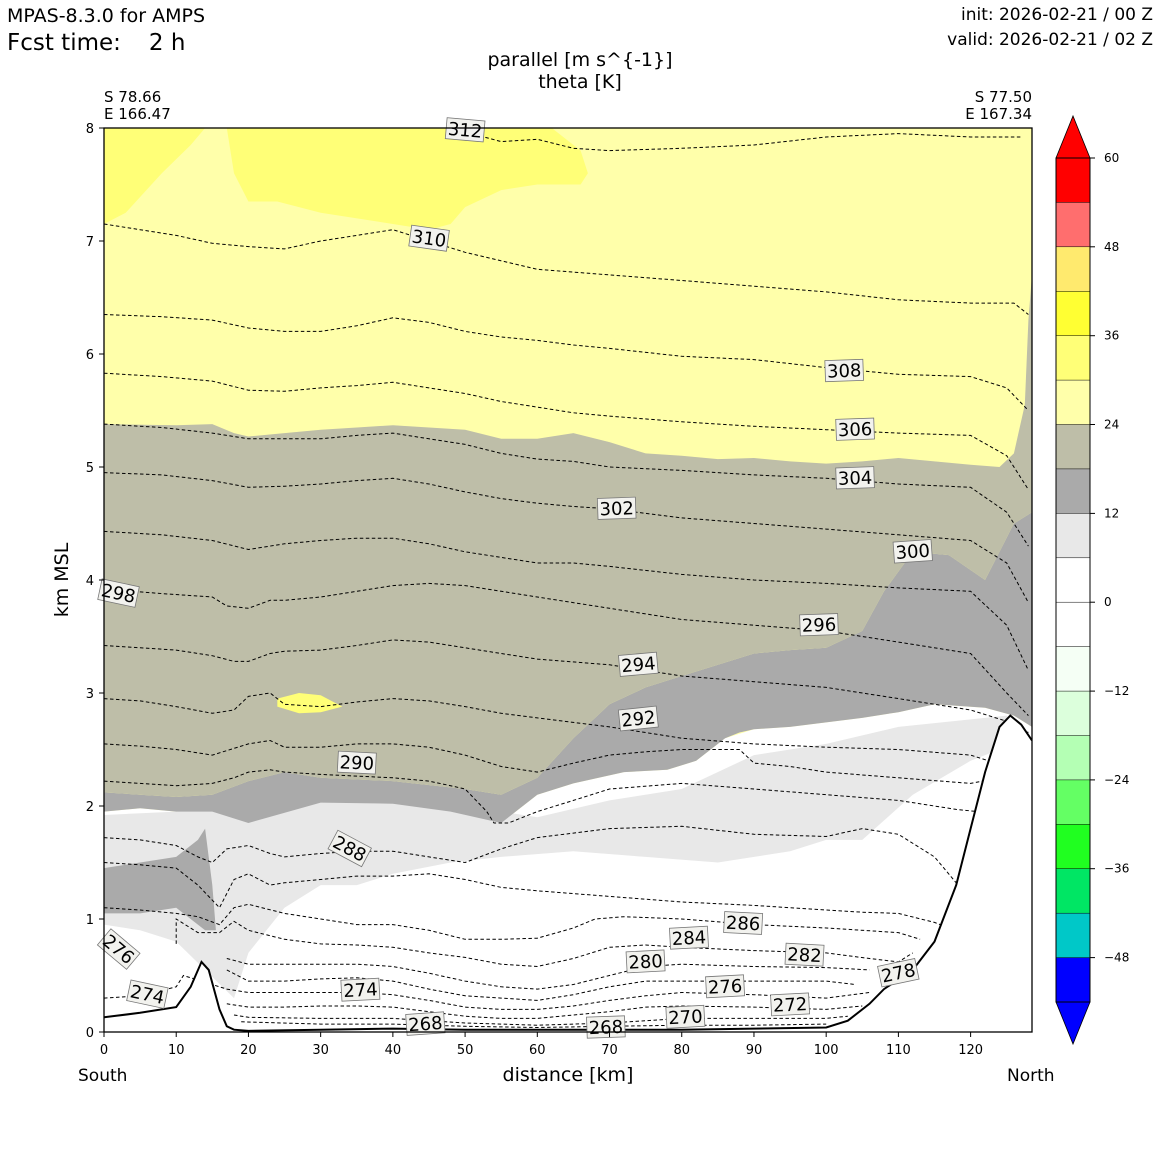 This screenshot has height=1160, width=1160. I want to click on south-label: South, so click(103, 1076).